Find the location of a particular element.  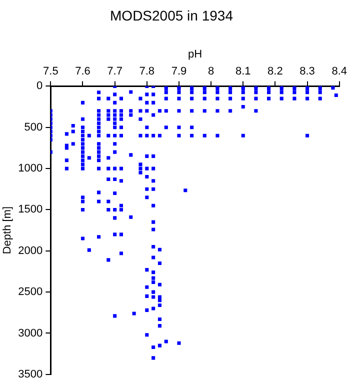

x-tick-label: 7.8 is located at coordinates (147, 72).